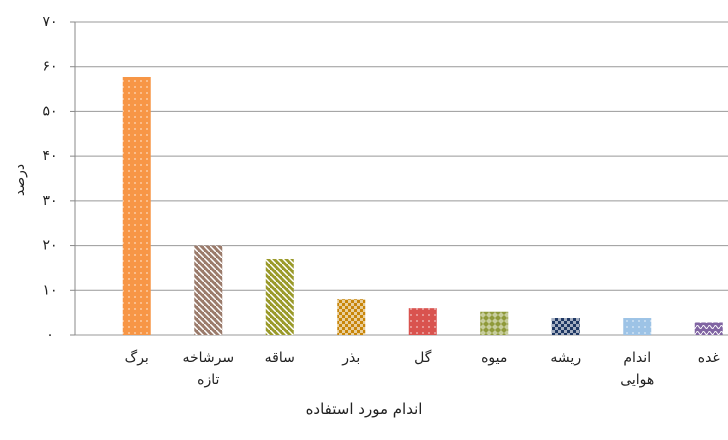  What do you see at coordinates (351, 358) in the screenshot?
I see `x-tick-label: بذر` at bounding box center [351, 358].